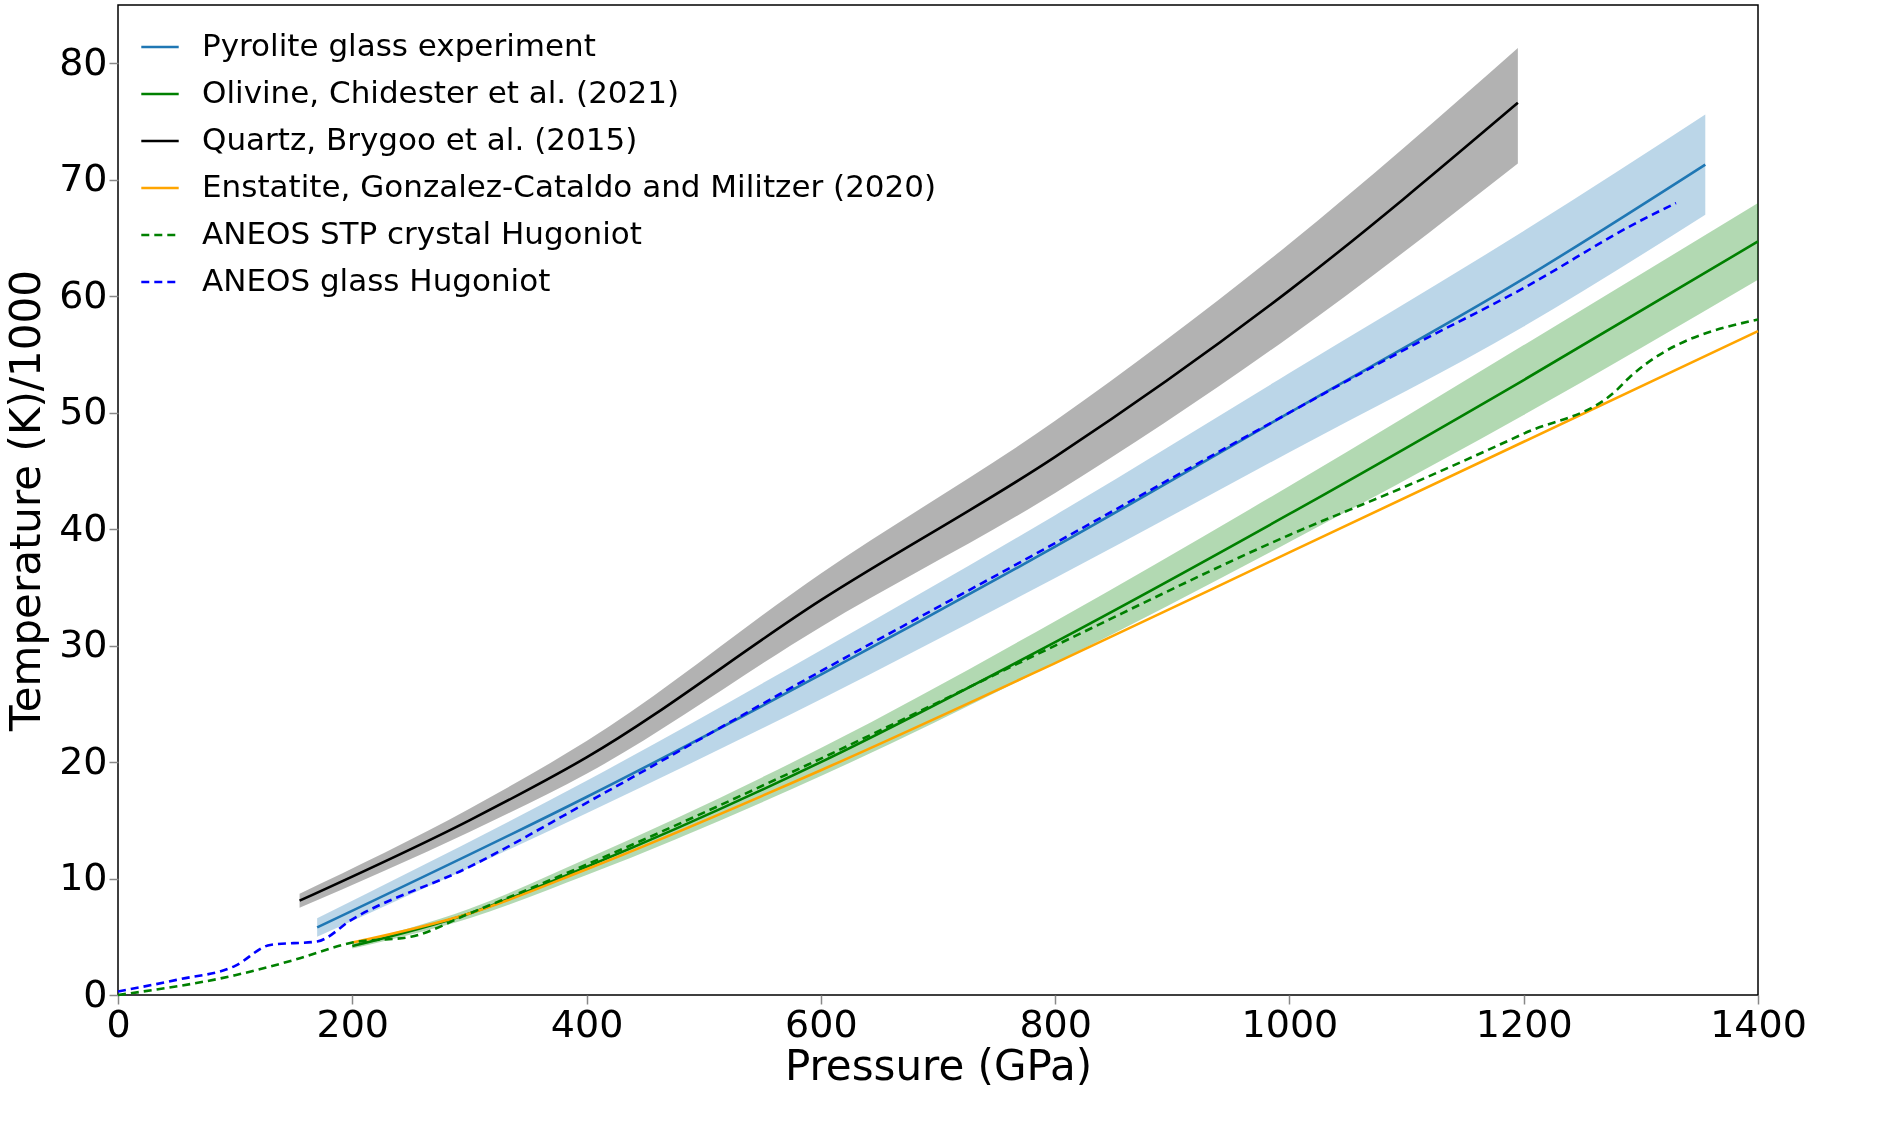 Image resolution: width=1896 pixels, height=1129 pixels. What do you see at coordinates (83, 527) in the screenshot?
I see `y-tick-label: 40` at bounding box center [83, 527].